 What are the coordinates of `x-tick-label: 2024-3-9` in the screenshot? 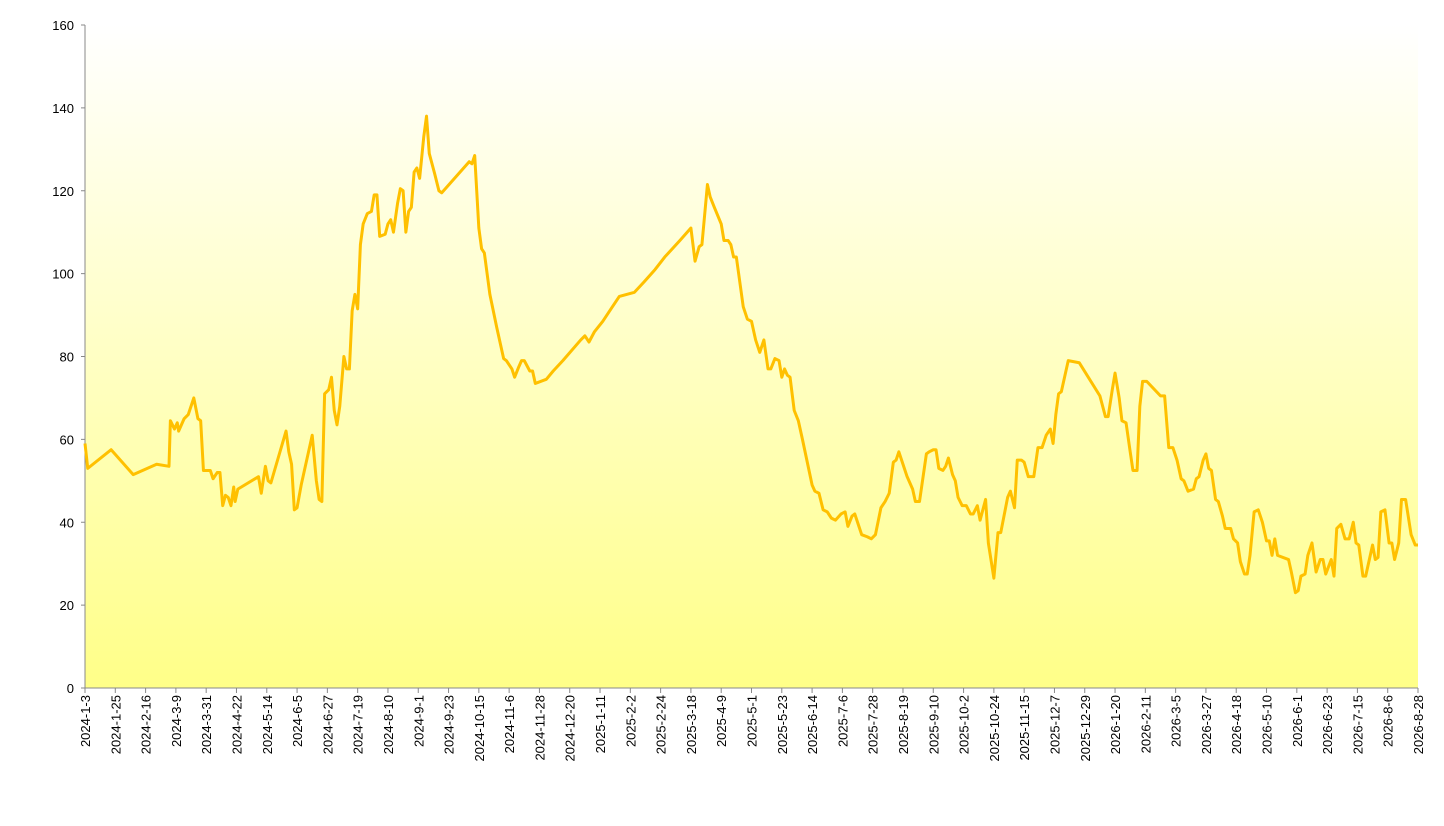 It's located at (176, 721).